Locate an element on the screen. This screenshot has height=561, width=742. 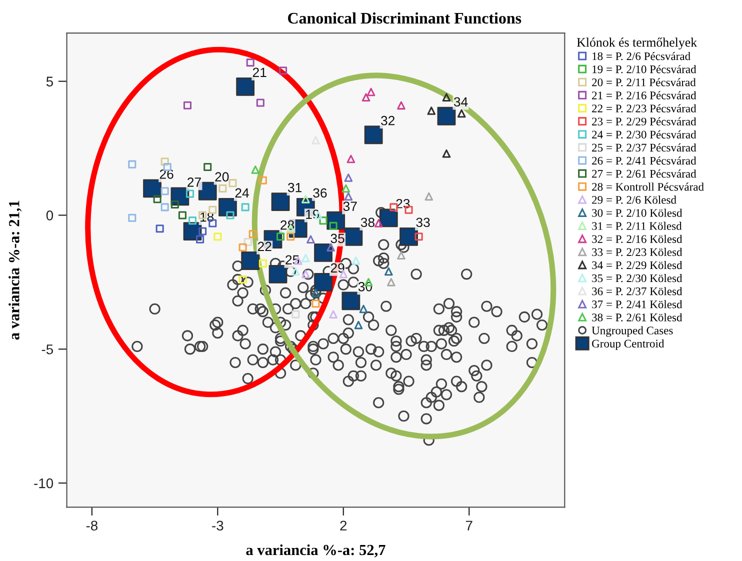
legend-label: 23 = P. 2/29 Pécsvárad is located at coordinates (644, 121).